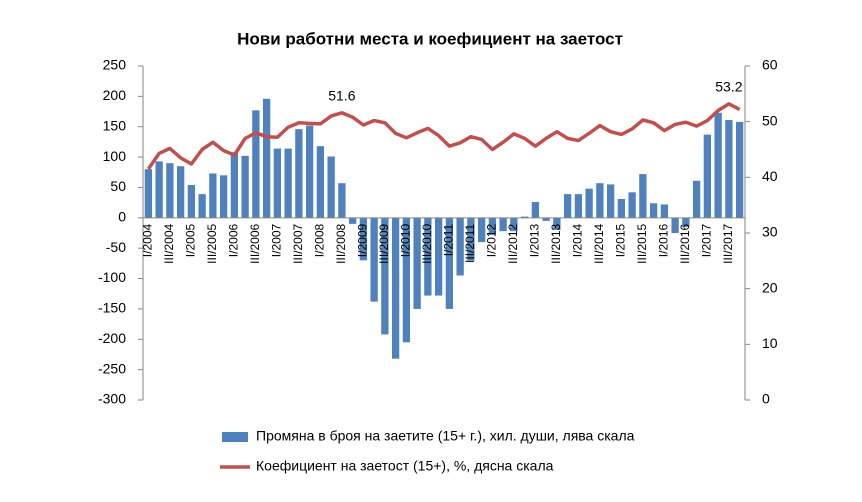  Describe the element at coordinates (642, 243) in the screenshot. I see `x-tick-label: III/2015` at that location.